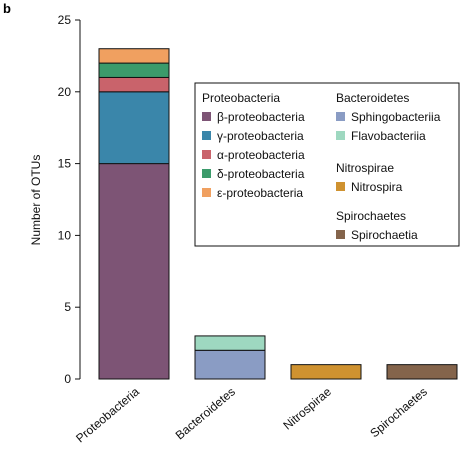 This screenshot has height=461, width=475. Describe the element at coordinates (388, 136) in the screenshot. I see `legend-item-label: Flavobacteriia` at that location.